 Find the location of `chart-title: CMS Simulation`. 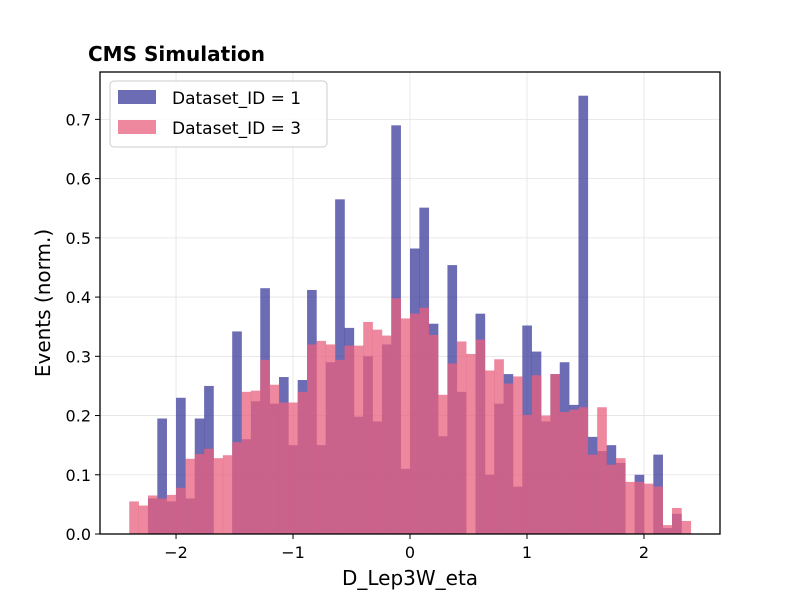

chart-title: CMS Simulation is located at coordinates (176, 54).